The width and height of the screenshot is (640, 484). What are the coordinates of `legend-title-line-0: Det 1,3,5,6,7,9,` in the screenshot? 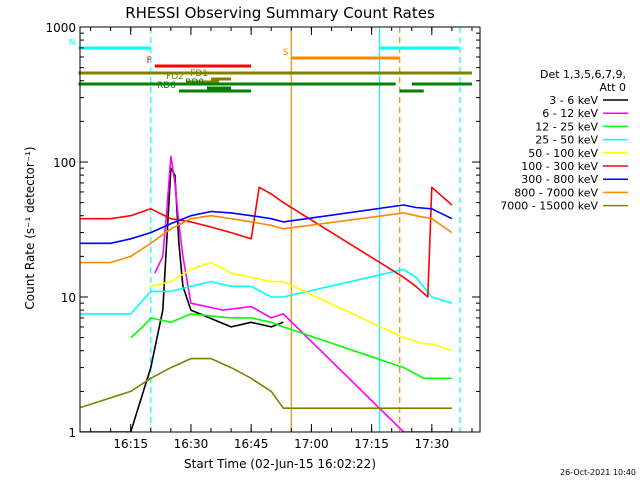 It's located at (583, 74).